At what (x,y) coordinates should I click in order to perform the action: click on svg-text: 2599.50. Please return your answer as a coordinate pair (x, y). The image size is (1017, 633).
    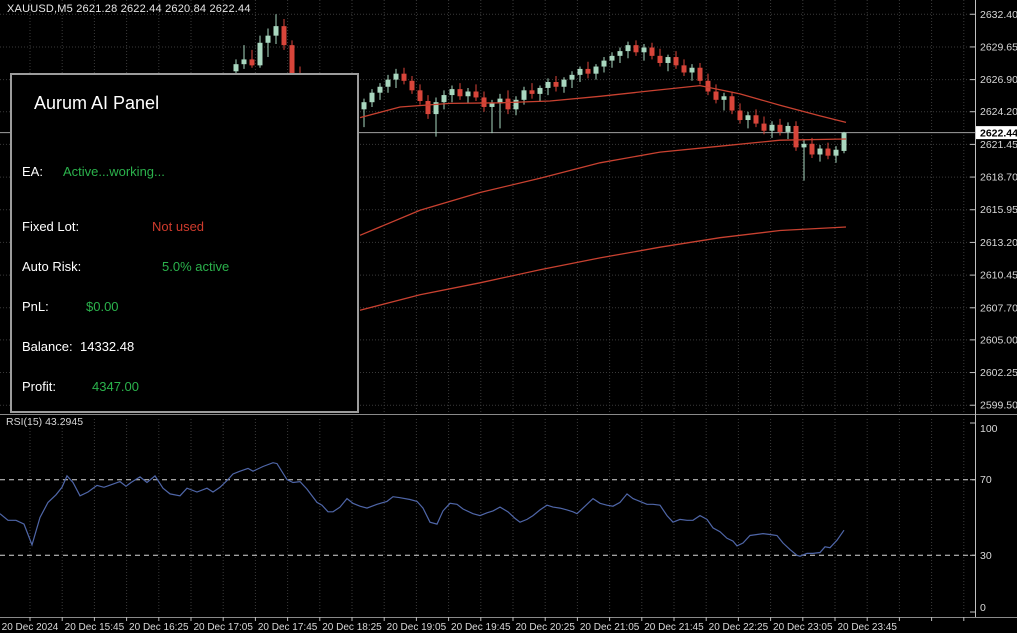
    Looking at the image, I should click on (998, 406).